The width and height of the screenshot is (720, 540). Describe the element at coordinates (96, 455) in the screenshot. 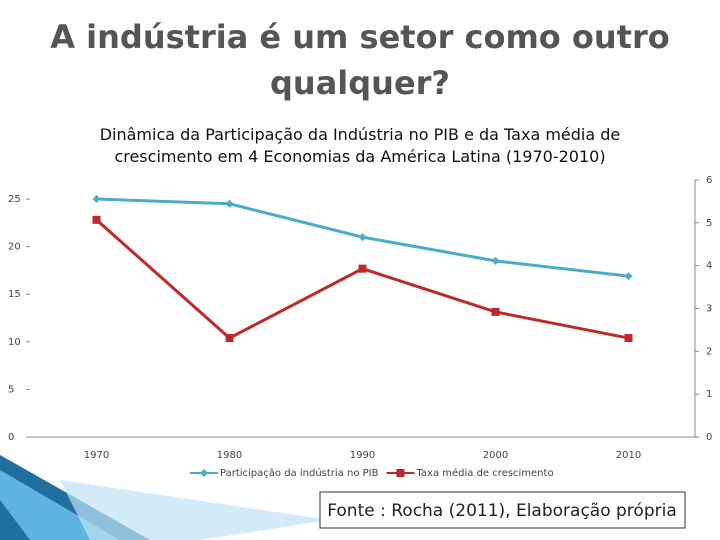

I see `x-tick-label: 1970` at that location.